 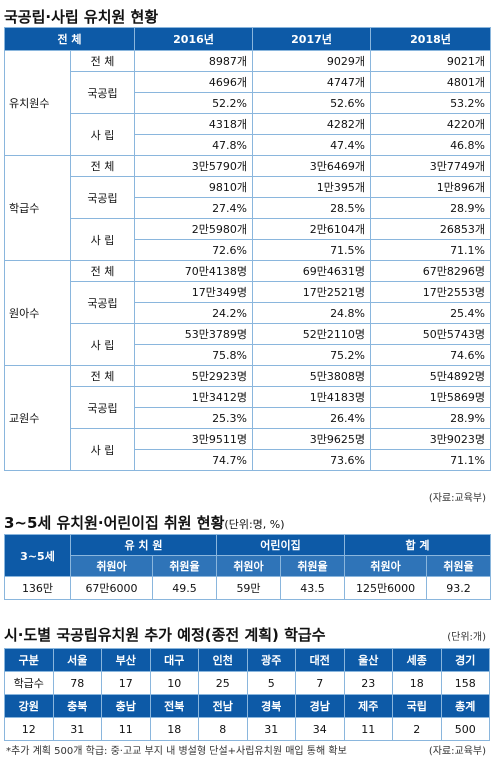 I want to click on table-row: 사 립 2만5980개 2만6104개 26853개, so click(x=248, y=239).